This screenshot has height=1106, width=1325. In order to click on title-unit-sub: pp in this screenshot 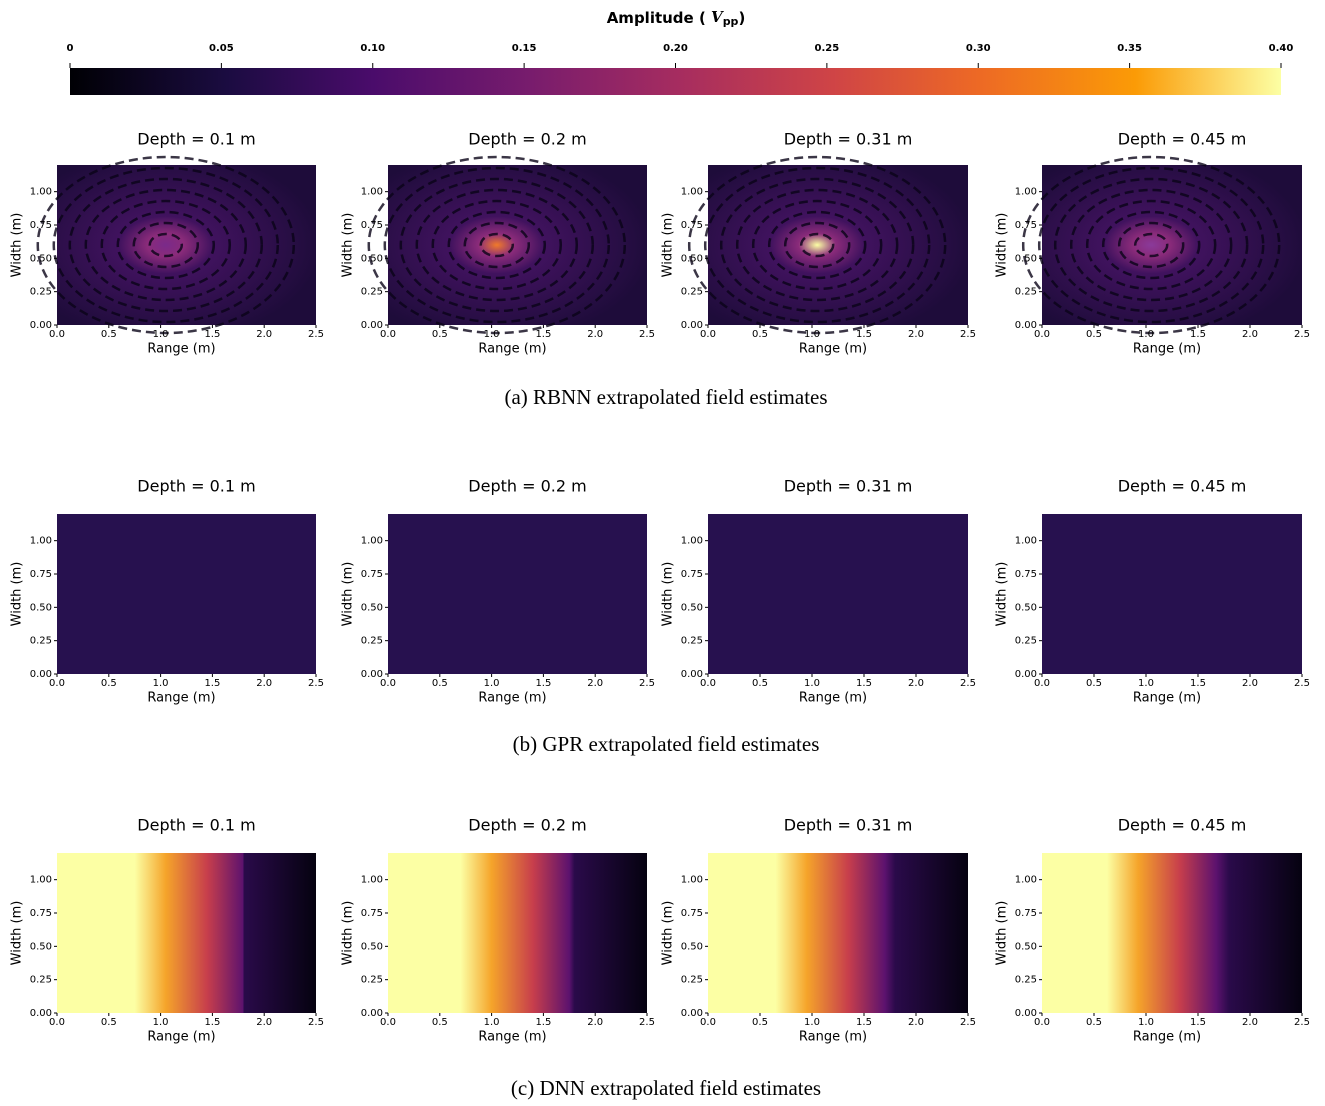, I will do `click(731, 21)`.